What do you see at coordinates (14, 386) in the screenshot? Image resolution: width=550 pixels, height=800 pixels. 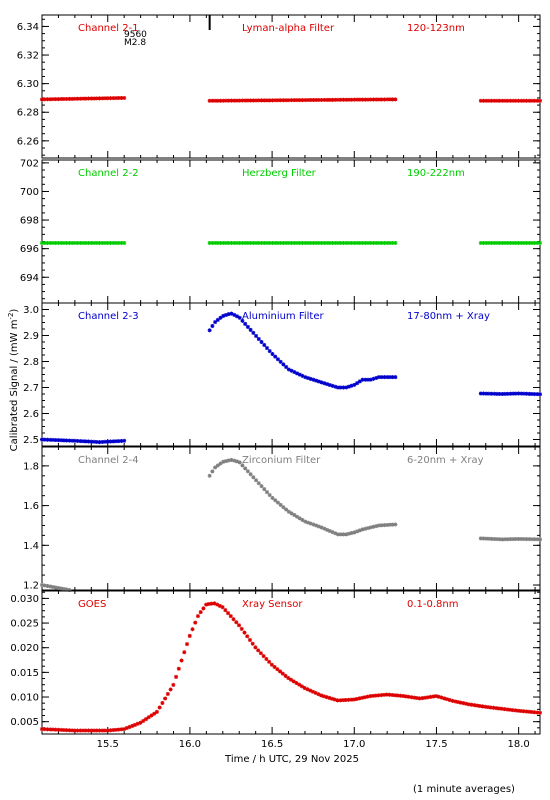 I see `y-axis-label-prefix: Calibrated Signal / (mW m` at bounding box center [14, 386].